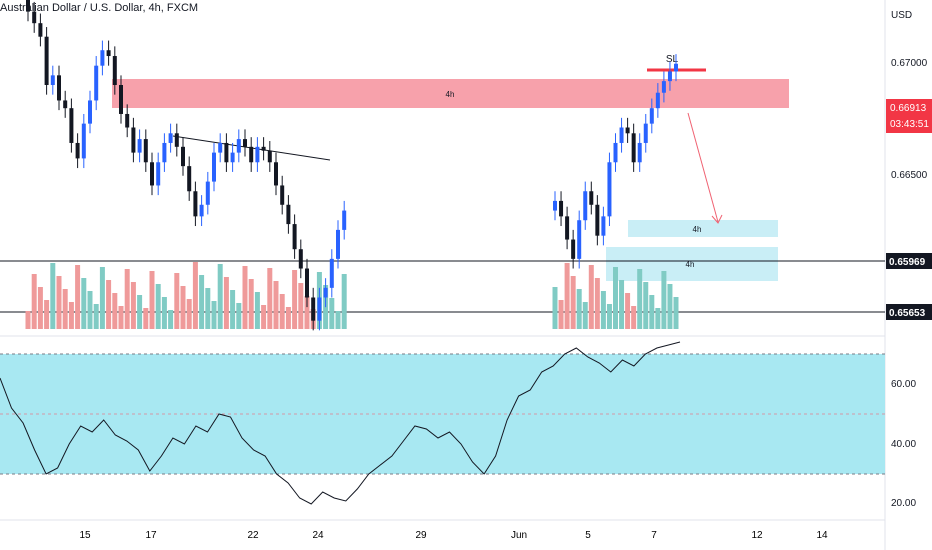  What do you see at coordinates (909, 116) in the screenshot?
I see `current-price-badge` at bounding box center [909, 116].